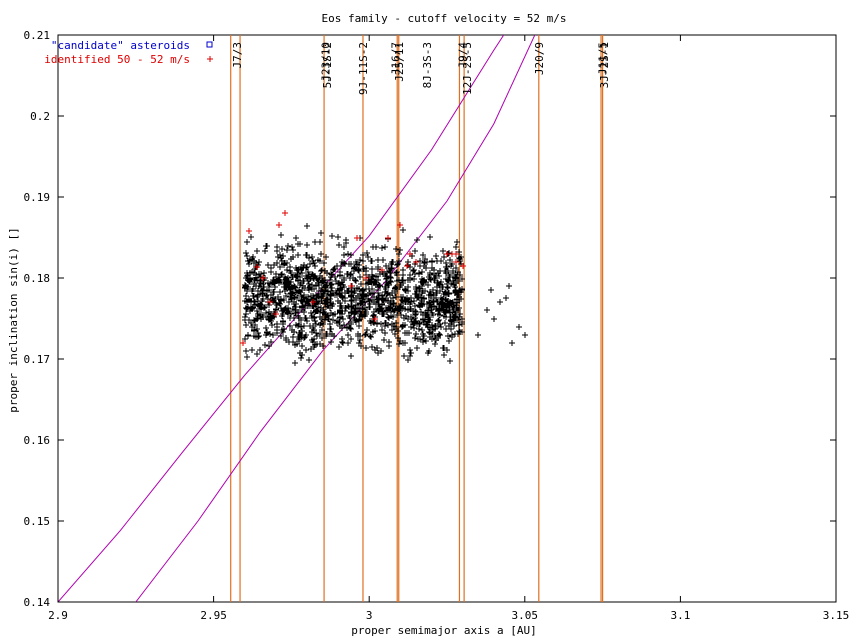 The width and height of the screenshot is (853, 639). What do you see at coordinates (209, 44) in the screenshot?
I see `legend-marker-candidates` at bounding box center [209, 44].